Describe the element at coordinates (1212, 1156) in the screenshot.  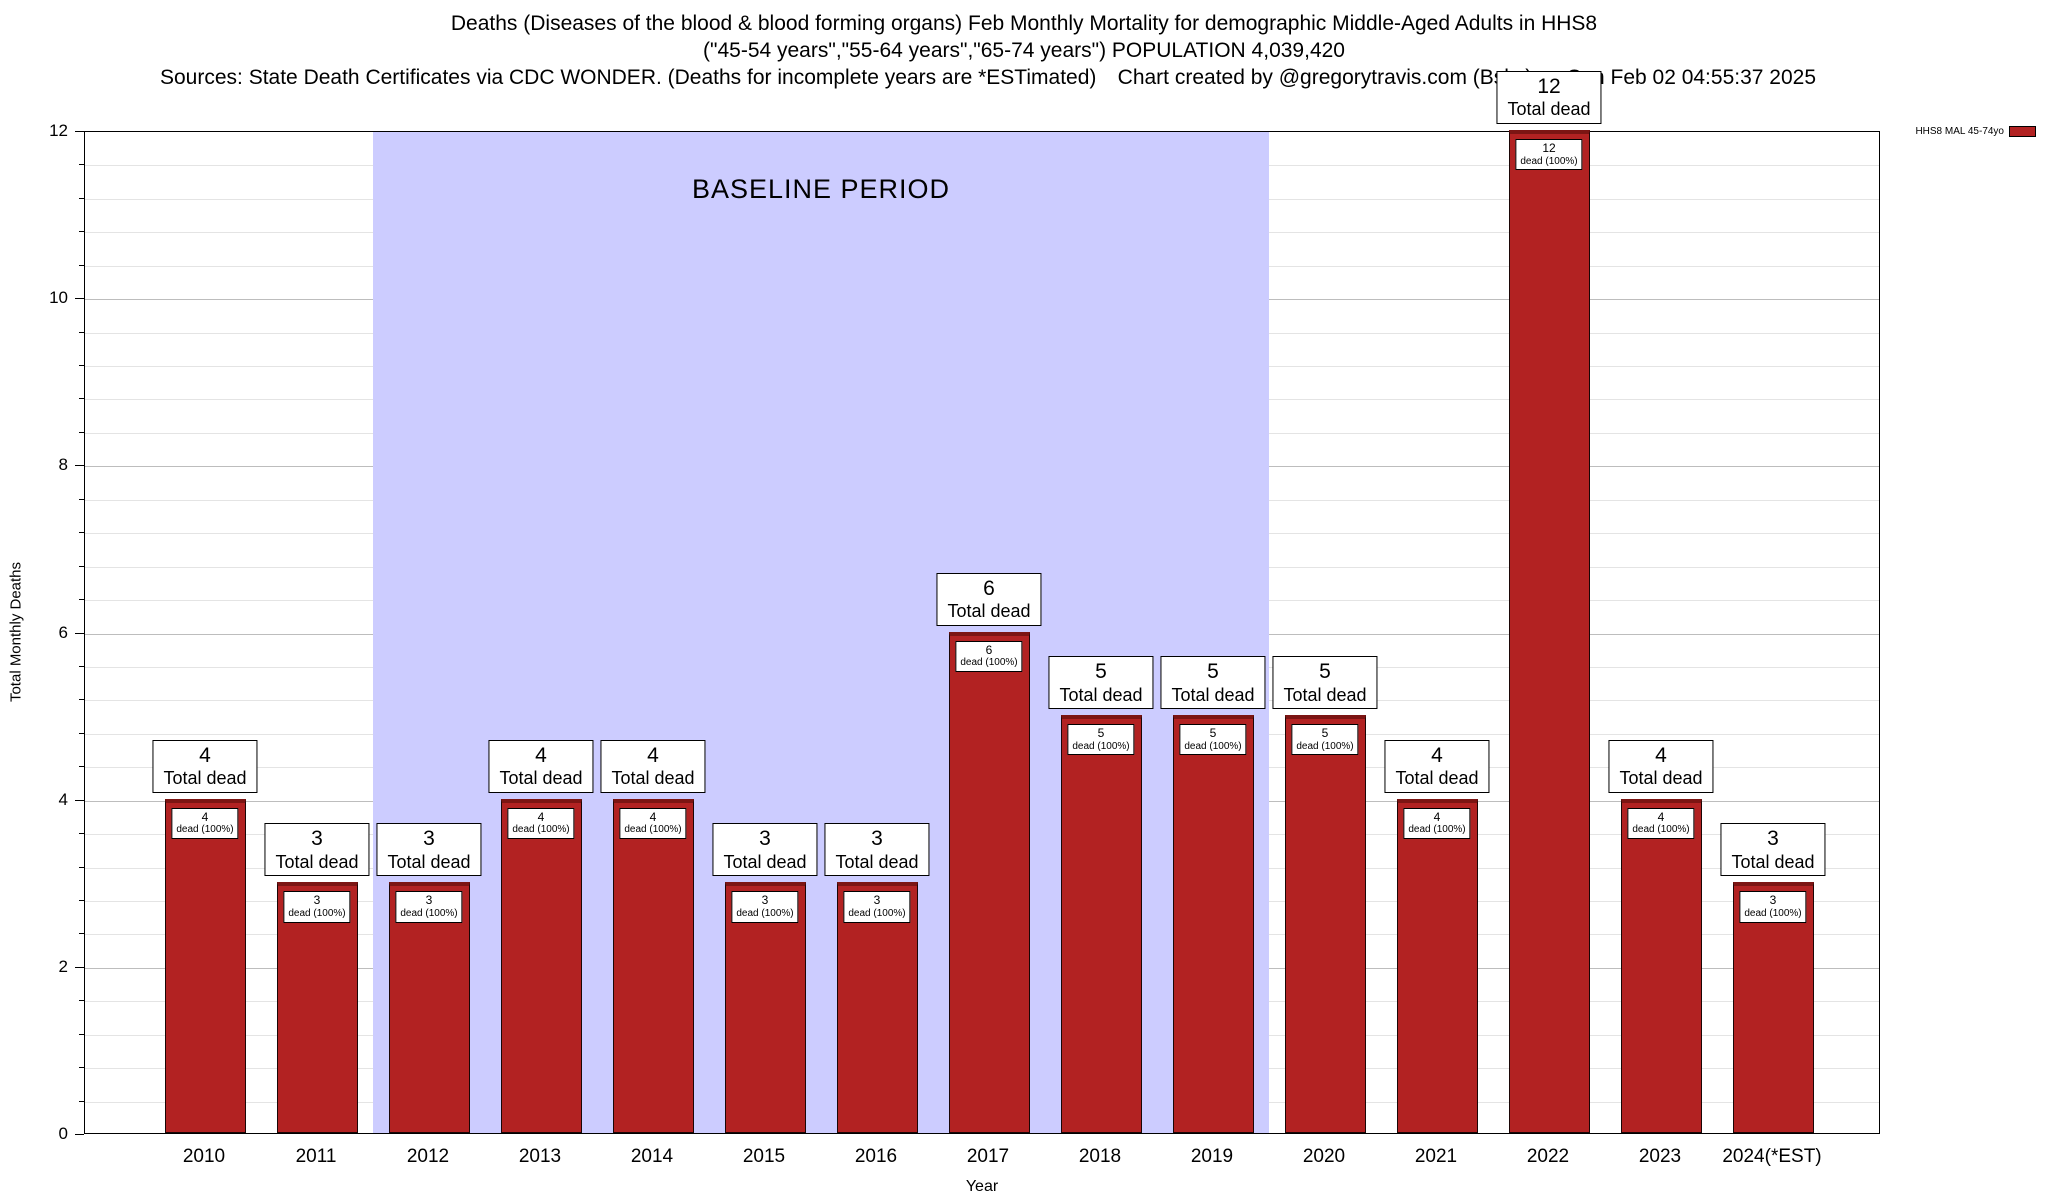
I see `x-tick-label: 2019` at that location.